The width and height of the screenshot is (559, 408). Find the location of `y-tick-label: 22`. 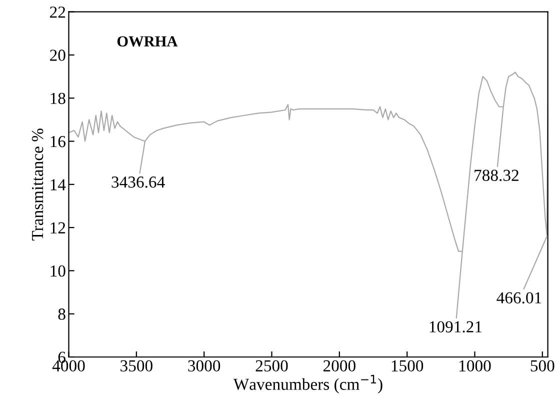

y-tick-label: 22 is located at coordinates (58, 12).